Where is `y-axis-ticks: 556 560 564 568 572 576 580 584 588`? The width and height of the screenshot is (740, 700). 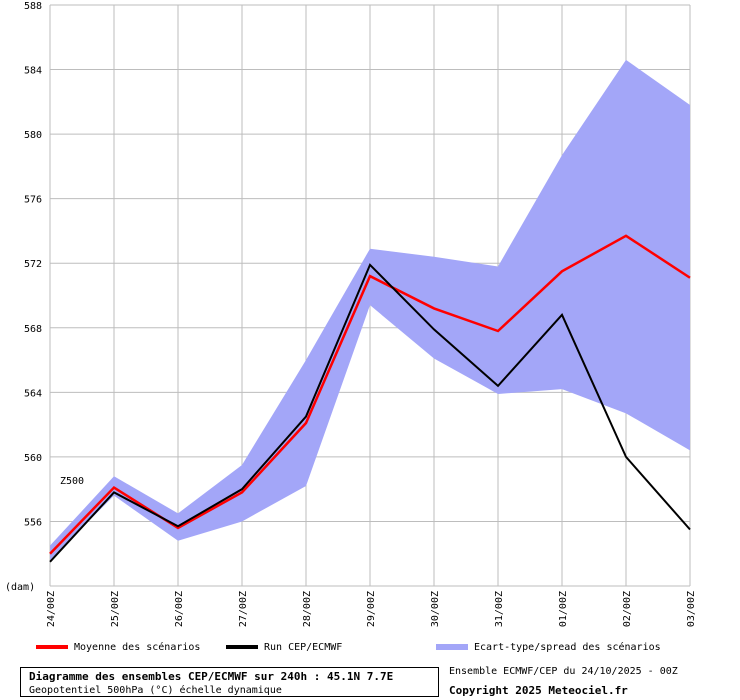
y-axis-ticks: 556 560 564 568 572 576 580 584 588 is located at coordinates (33, 264).